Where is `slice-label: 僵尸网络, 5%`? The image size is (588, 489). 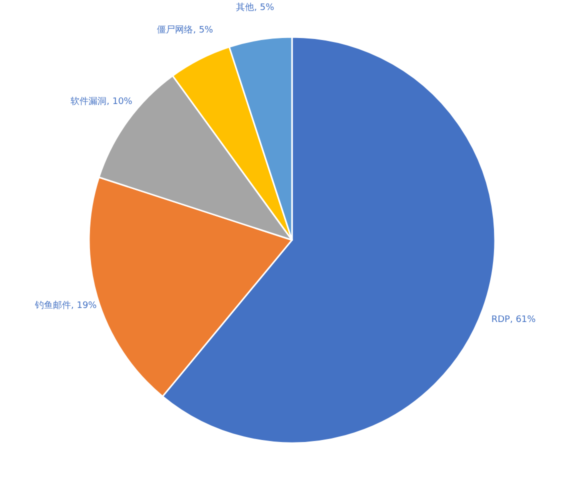 slice-label: 僵尸网络, 5% is located at coordinates (185, 30).